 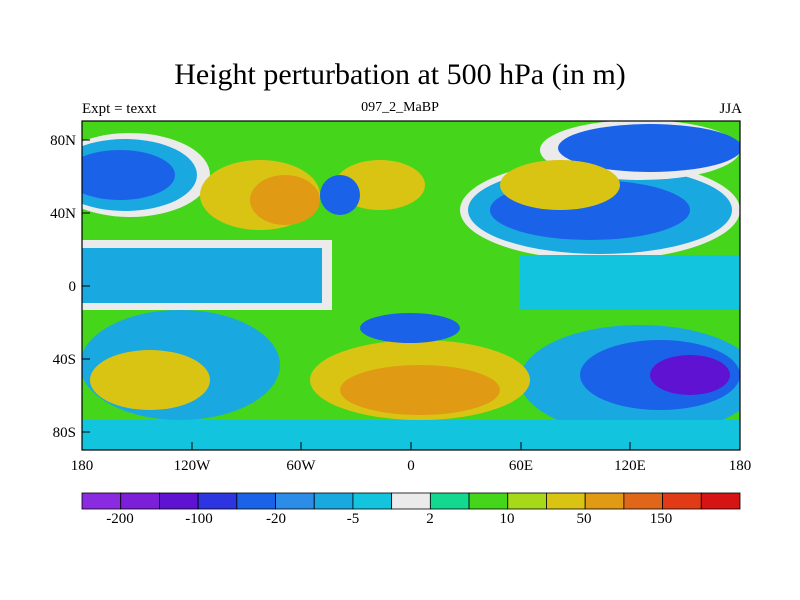 I want to click on x-tick-label: 120E, so click(x=630, y=466).